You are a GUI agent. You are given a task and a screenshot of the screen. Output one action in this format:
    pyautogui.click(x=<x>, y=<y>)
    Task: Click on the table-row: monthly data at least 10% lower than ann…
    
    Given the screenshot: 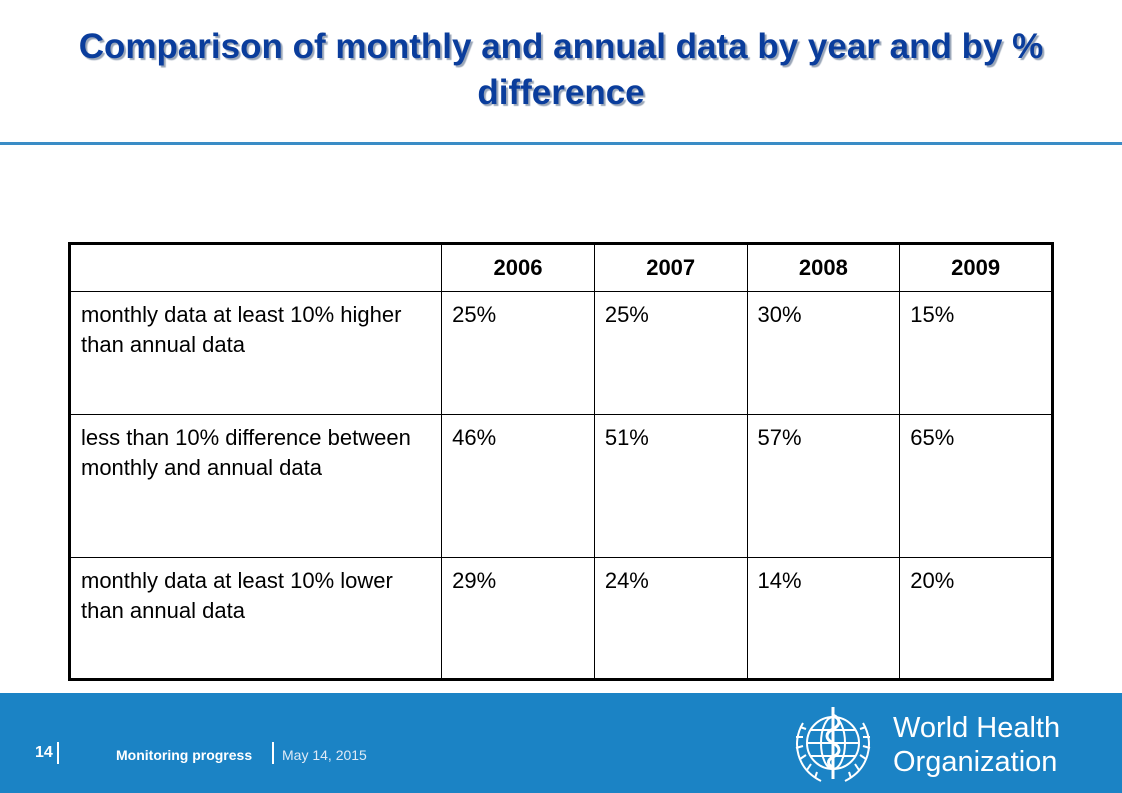 What is the action you would take?
    pyautogui.click(x=560, y=618)
    